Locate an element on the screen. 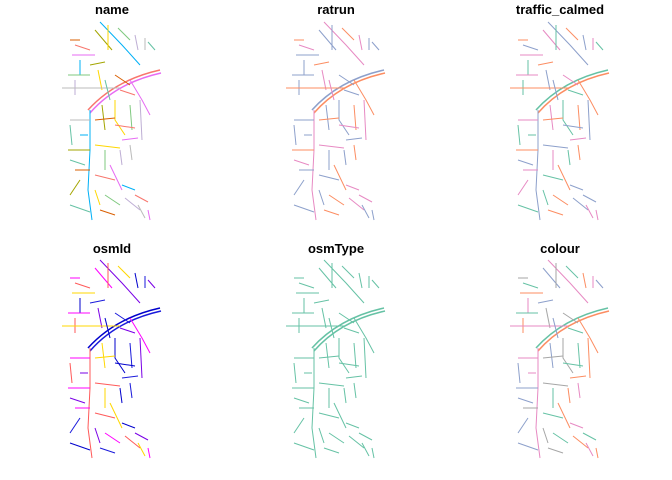 The width and height of the screenshot is (672, 480). map-panel-osmtype is located at coordinates (336, 359).